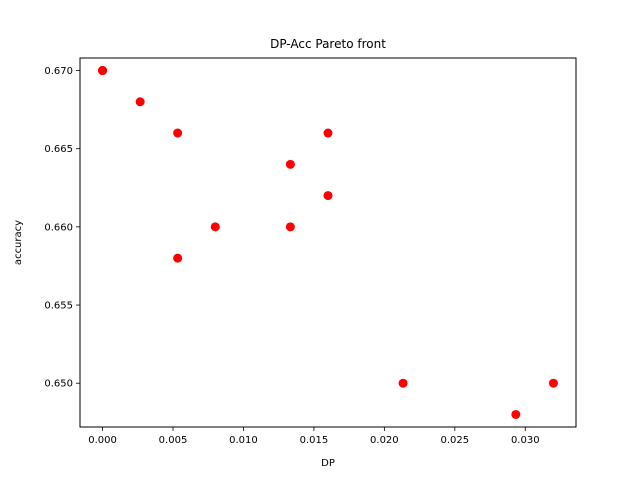 The image size is (640, 480). I want to click on x-tick-label: 0.005, so click(173, 440).